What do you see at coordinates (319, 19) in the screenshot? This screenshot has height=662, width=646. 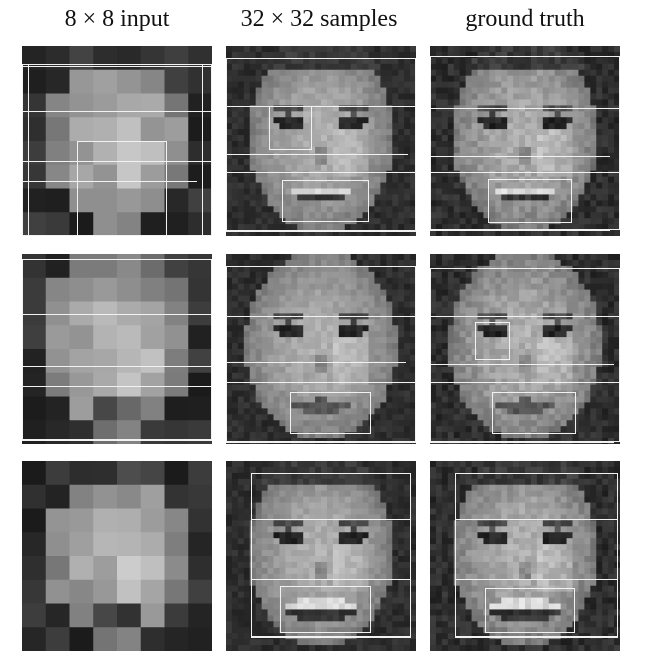 I see `header-samples: 32 × 32 samples` at bounding box center [319, 19].